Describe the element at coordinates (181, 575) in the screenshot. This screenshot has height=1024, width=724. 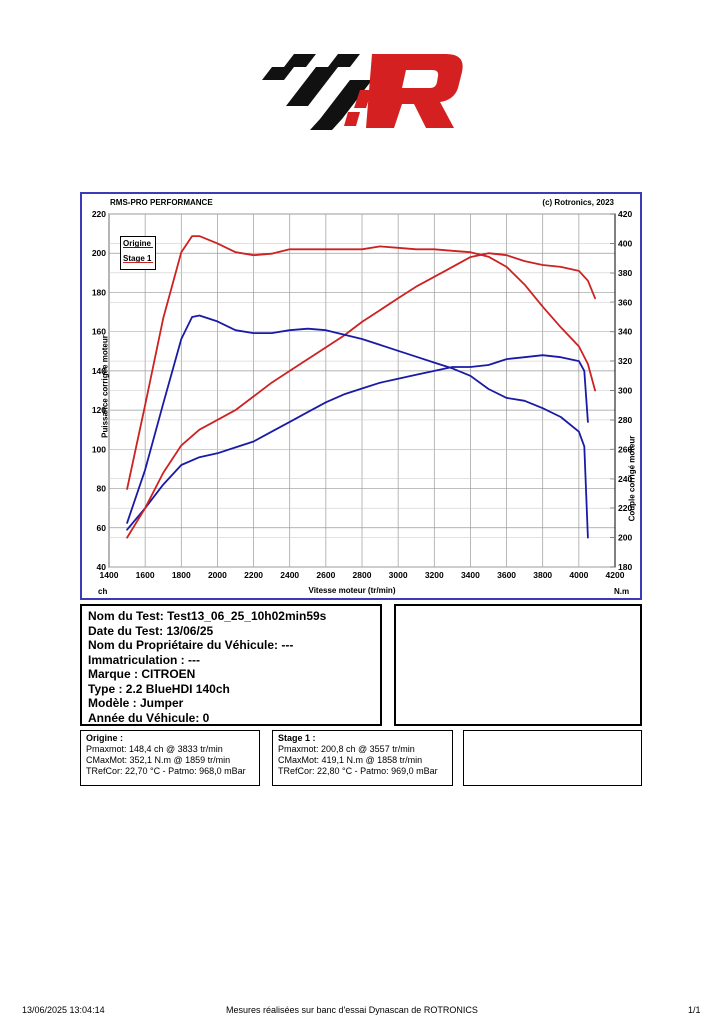
I see `x-tick-label: 1800` at that location.